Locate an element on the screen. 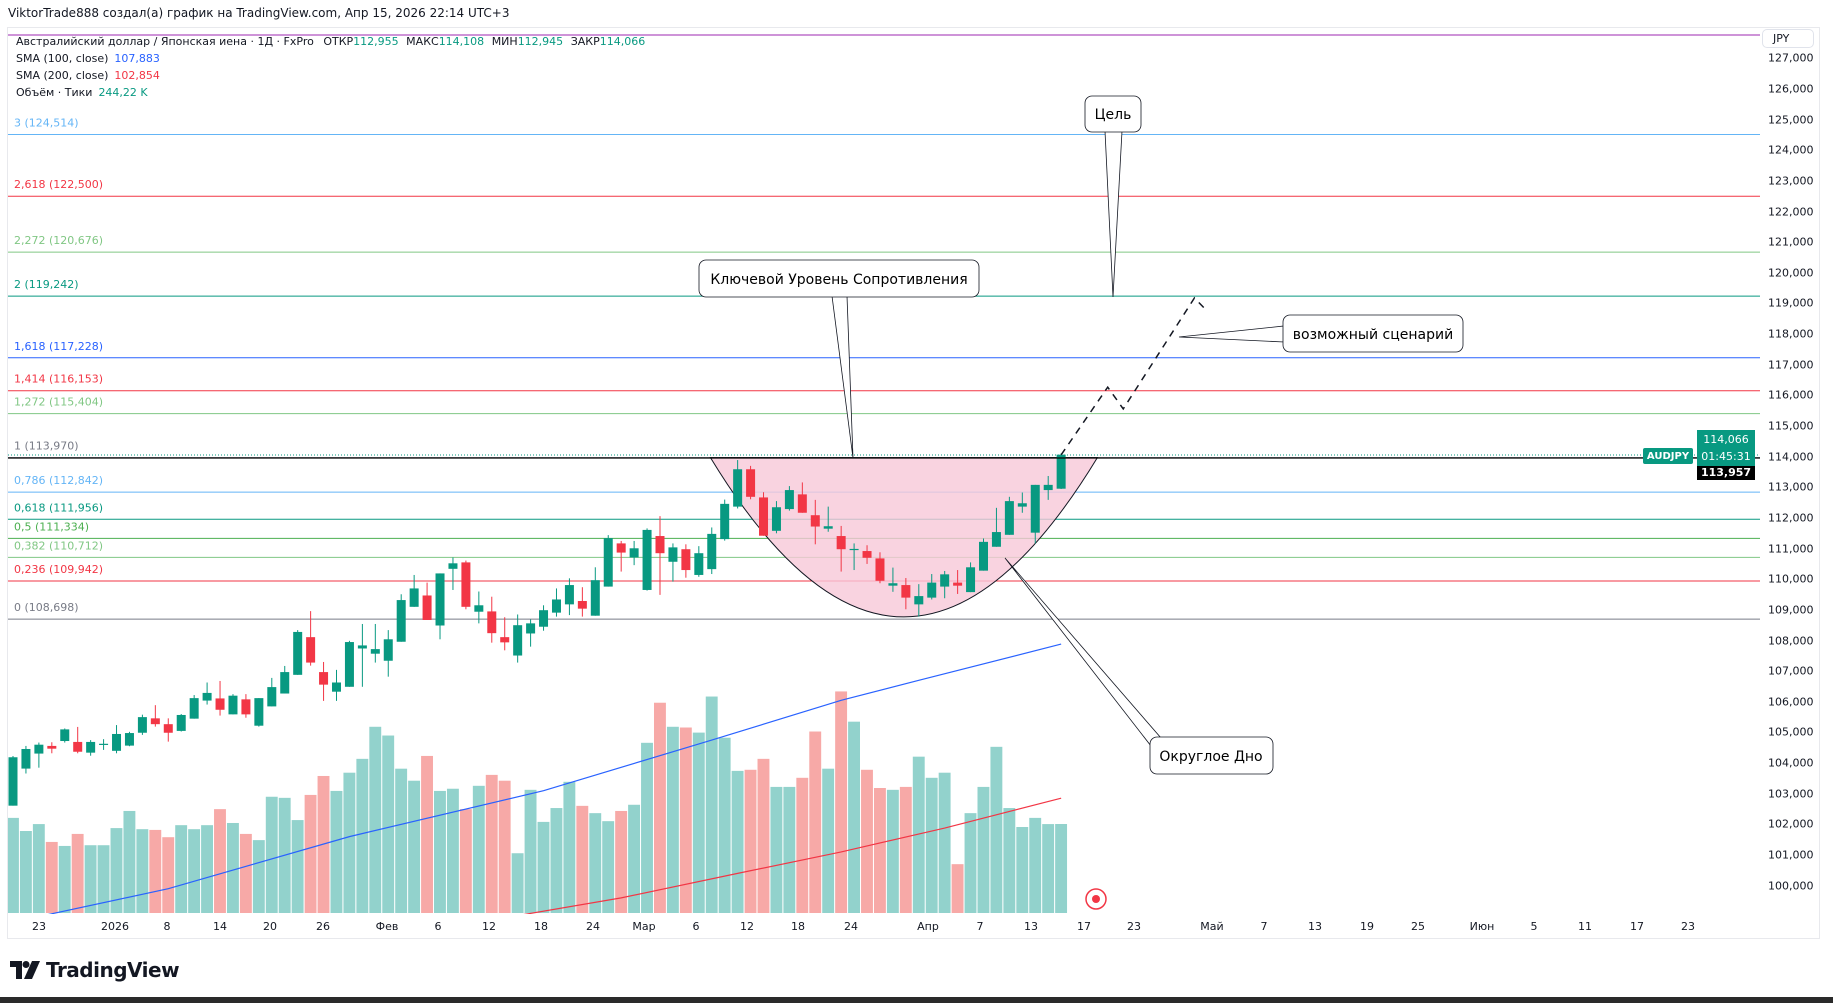  callout-scenario-text: возможный сценарий is located at coordinates (1373, 335).